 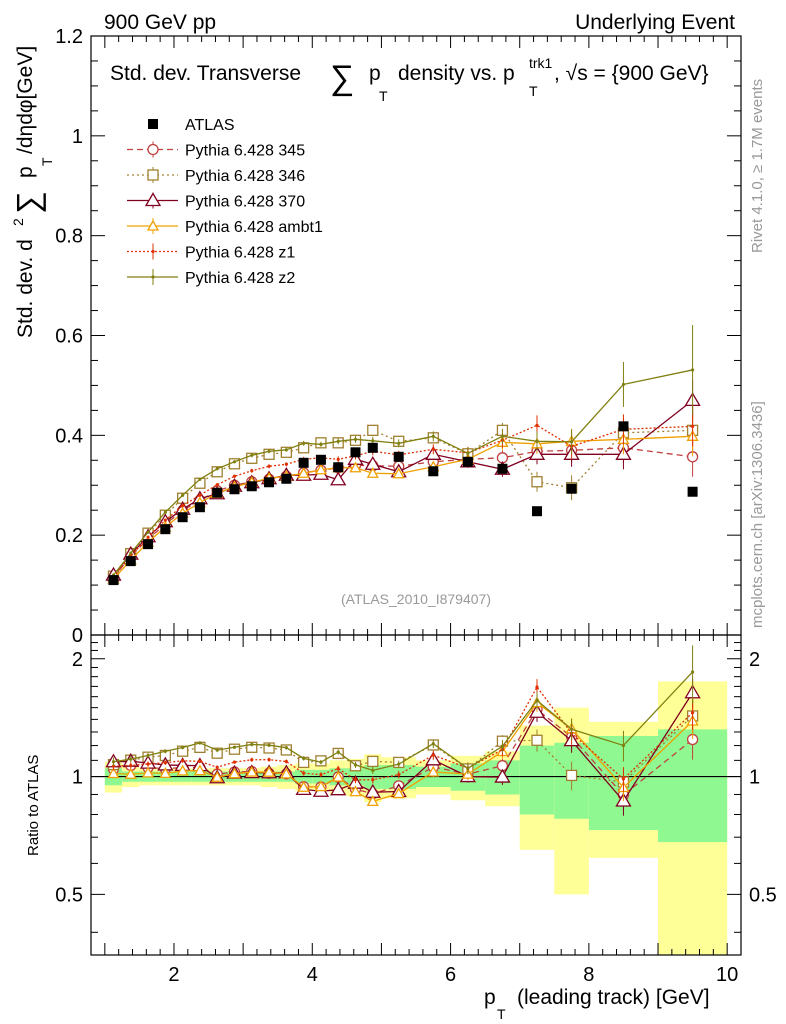 I want to click on title-T2: T, so click(x=533, y=91).